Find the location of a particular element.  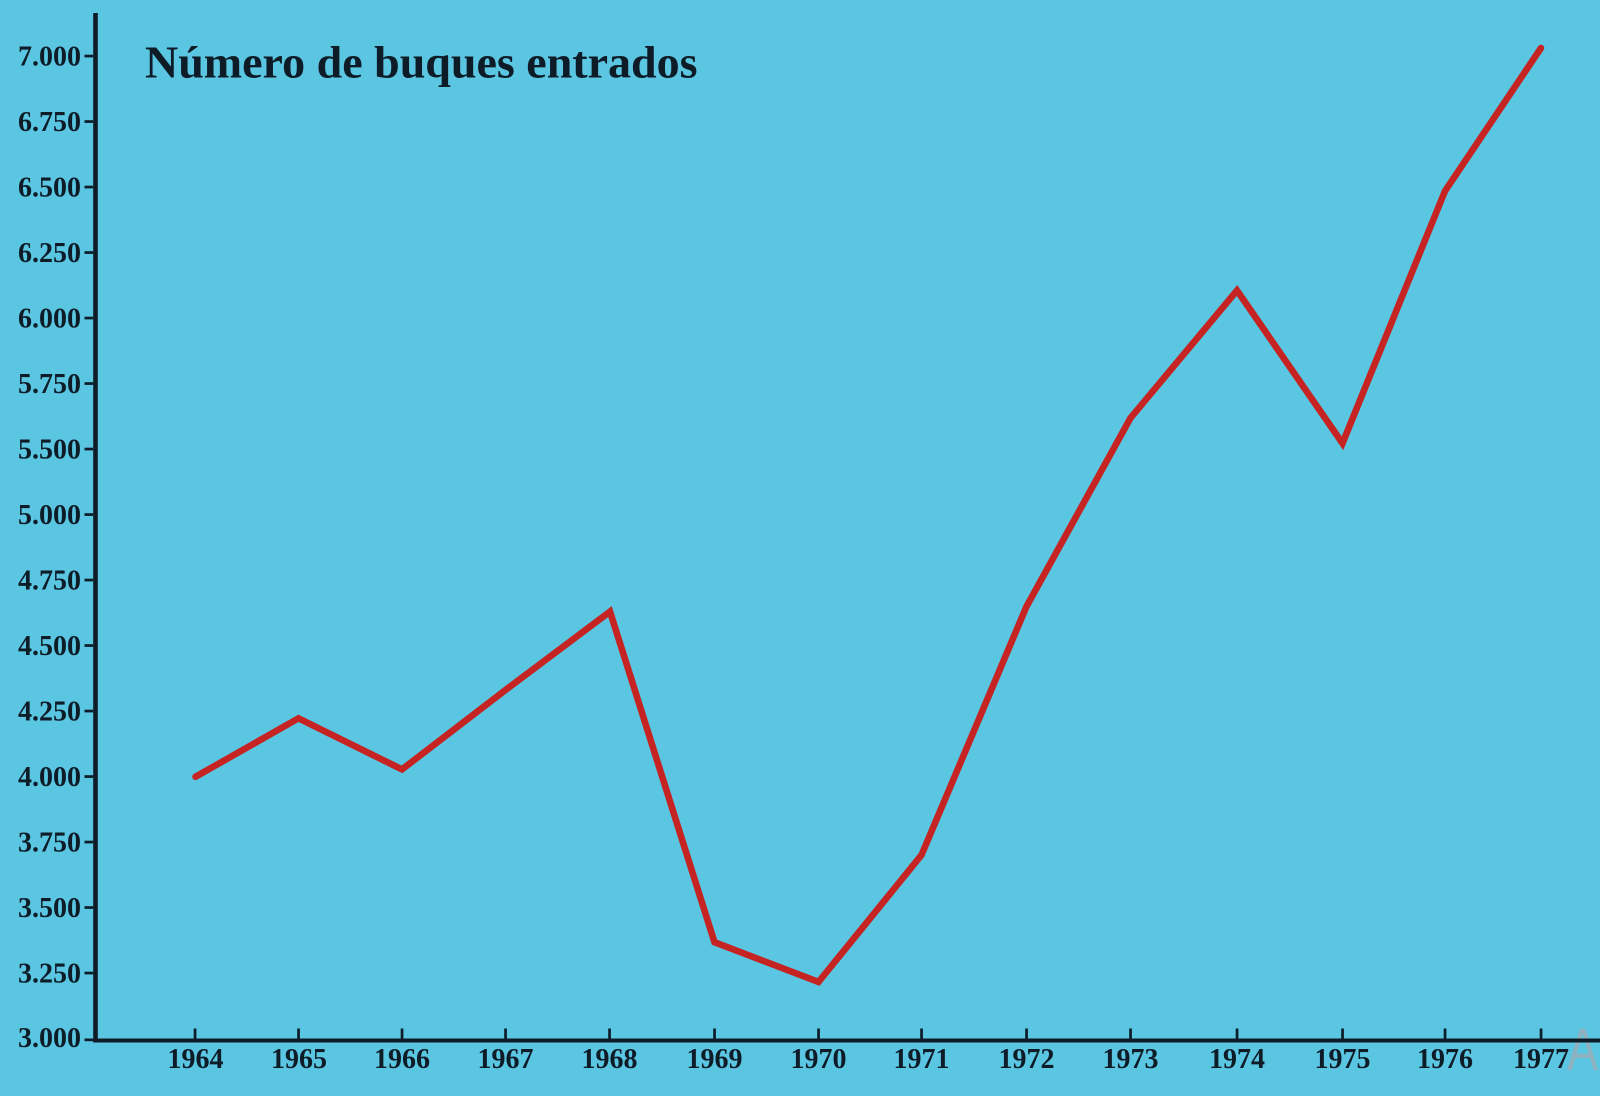

svg-text: 4.750 is located at coordinates (49, 580).